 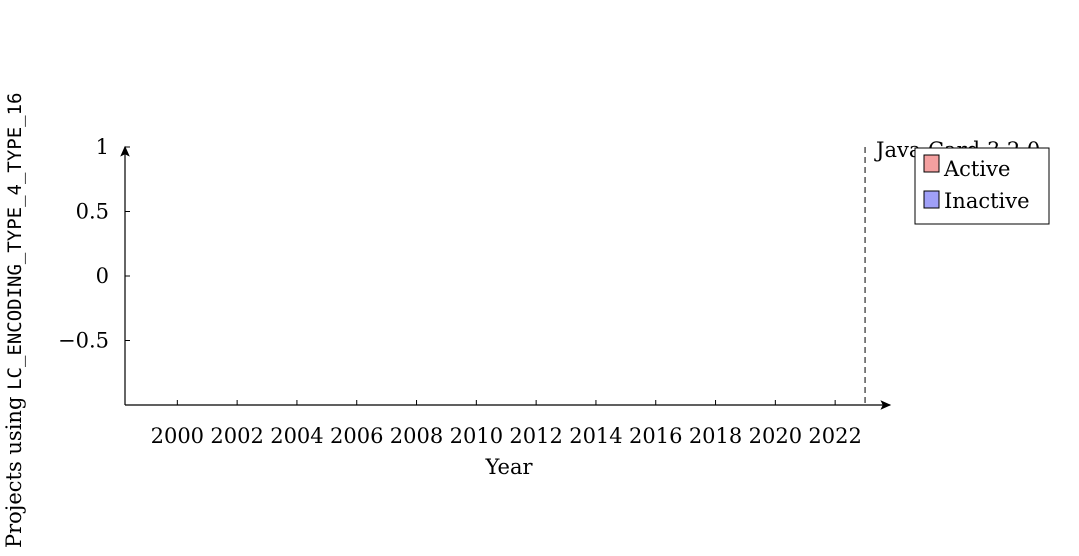 What do you see at coordinates (508, 467) in the screenshot?
I see `x-axis-label: Year` at bounding box center [508, 467].